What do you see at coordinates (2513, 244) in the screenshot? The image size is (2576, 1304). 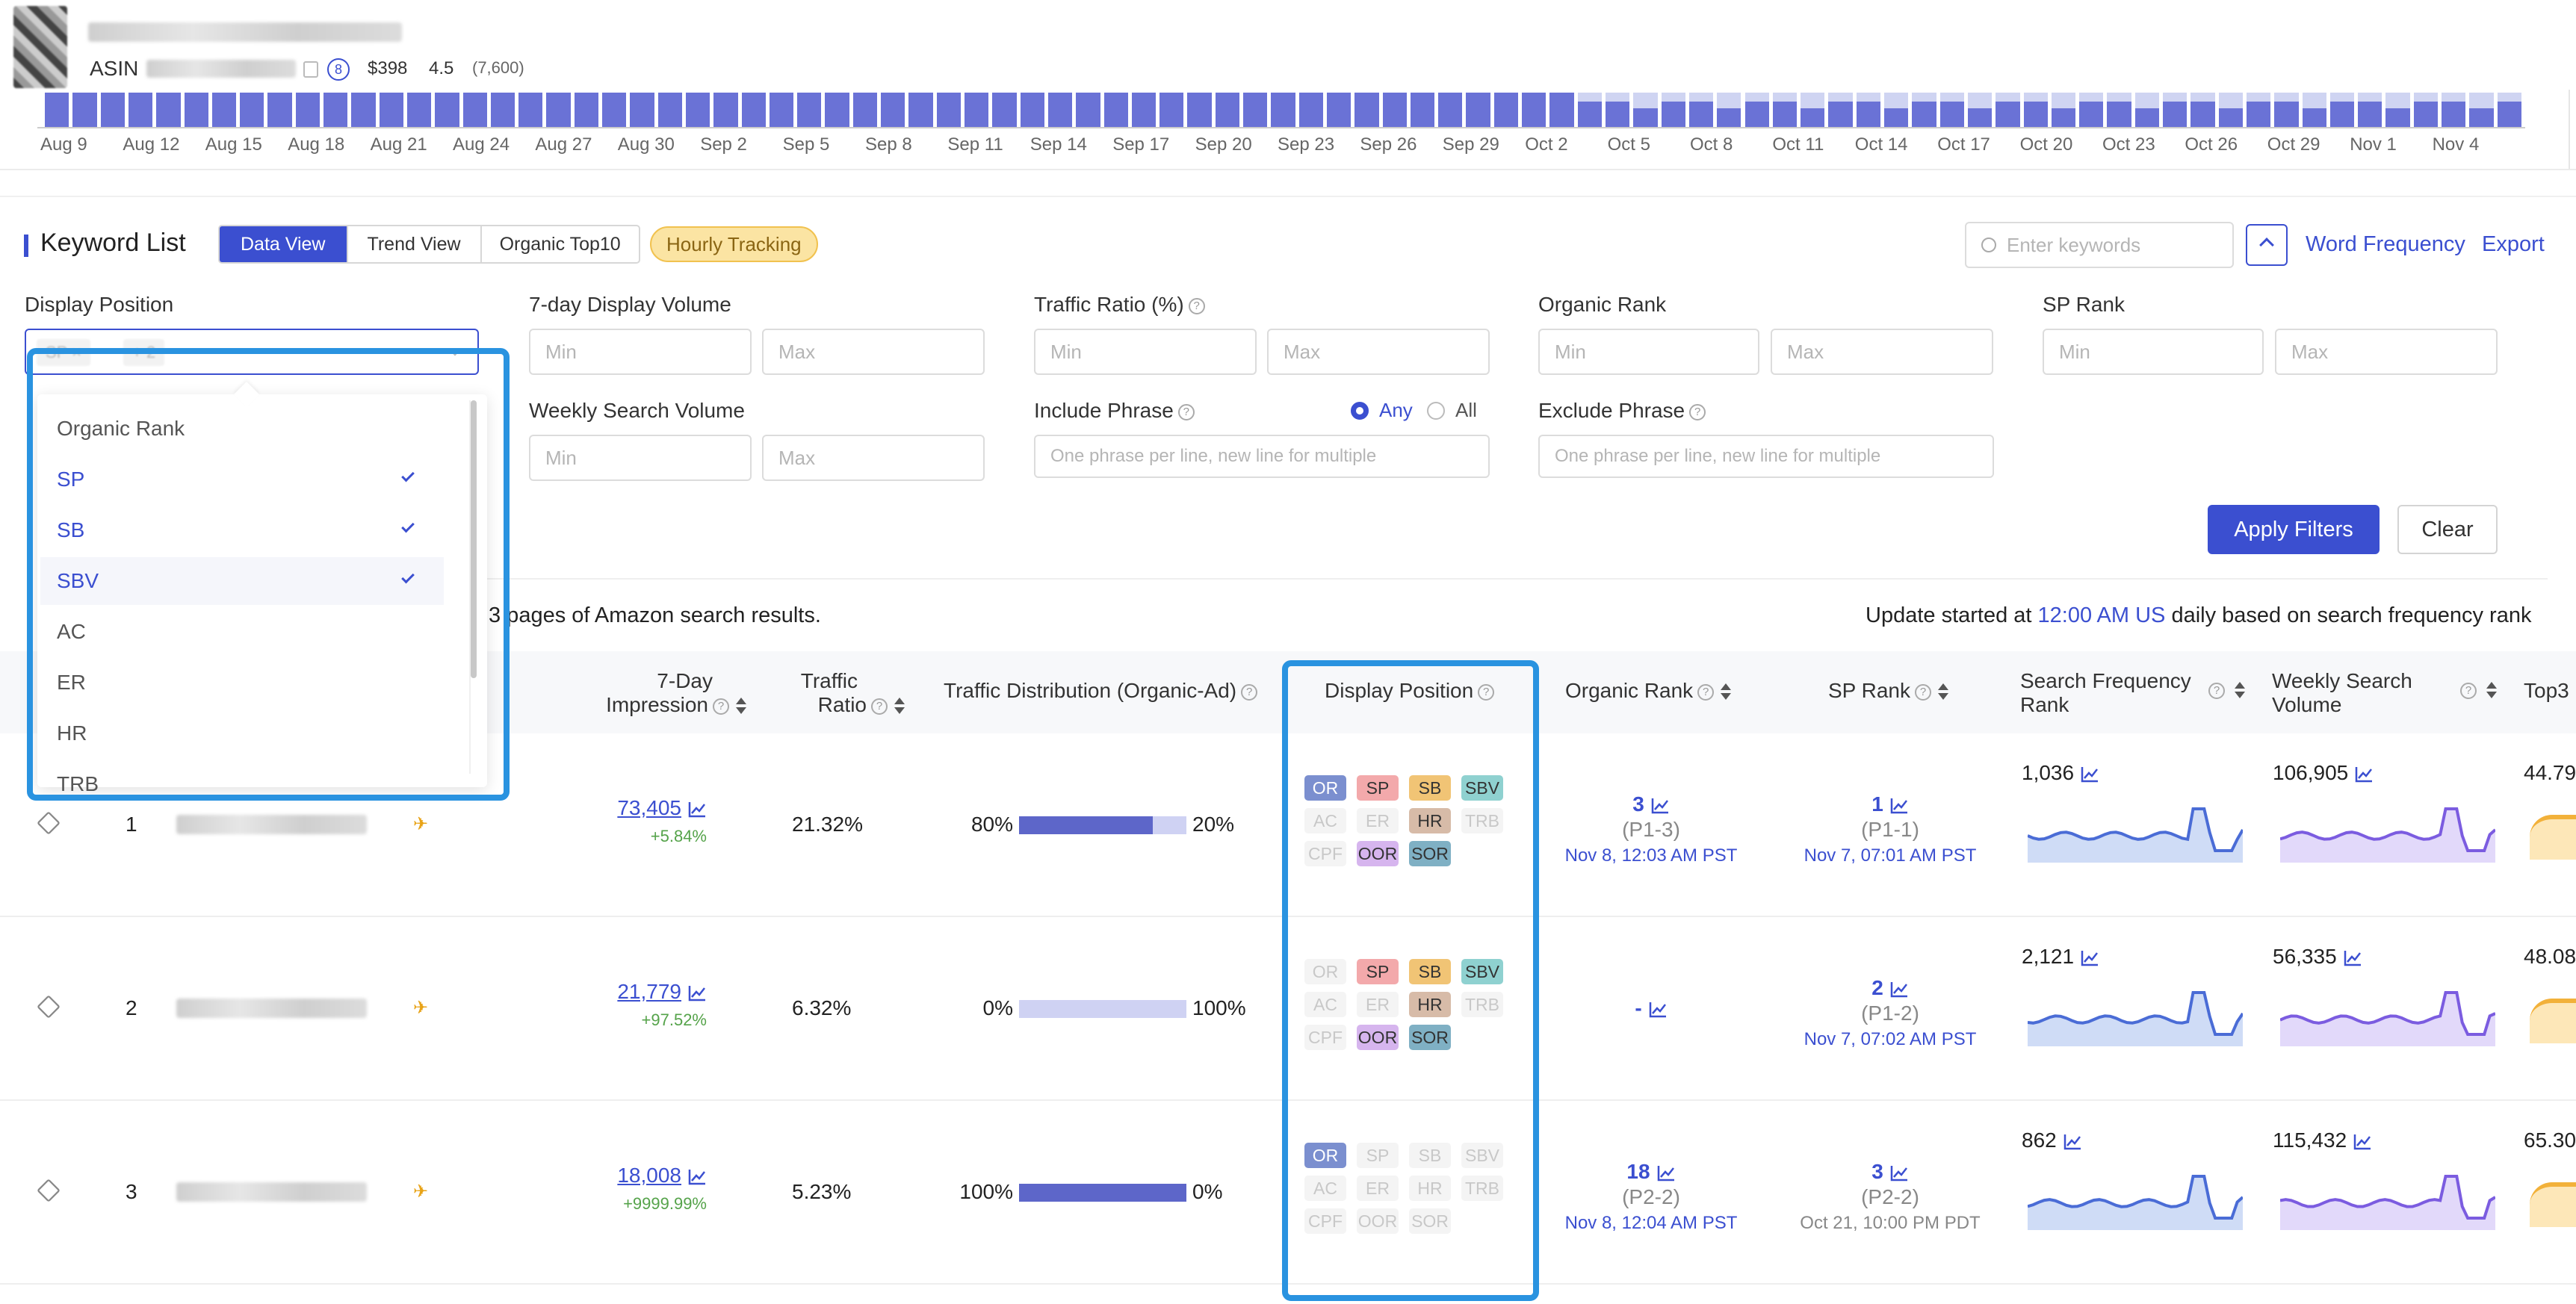 I see `export-link: Export` at bounding box center [2513, 244].